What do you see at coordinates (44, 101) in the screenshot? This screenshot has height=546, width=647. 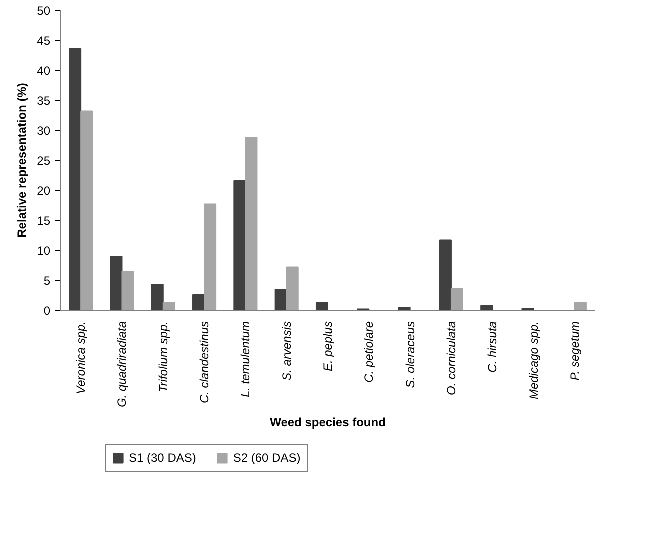 I see `y-tick-label: 35` at bounding box center [44, 101].